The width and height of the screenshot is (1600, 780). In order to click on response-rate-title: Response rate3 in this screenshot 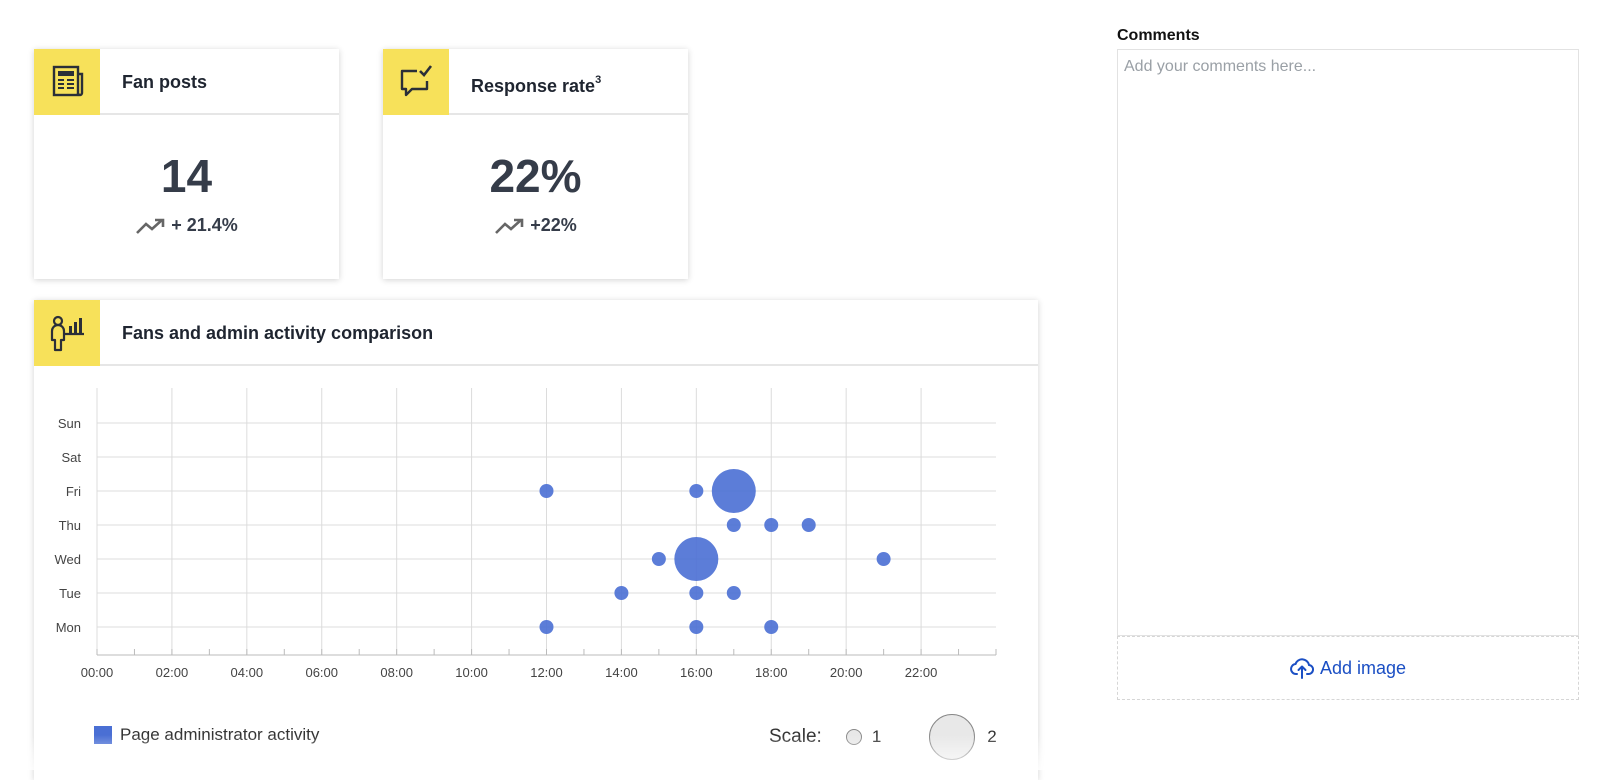, I will do `click(536, 82)`.